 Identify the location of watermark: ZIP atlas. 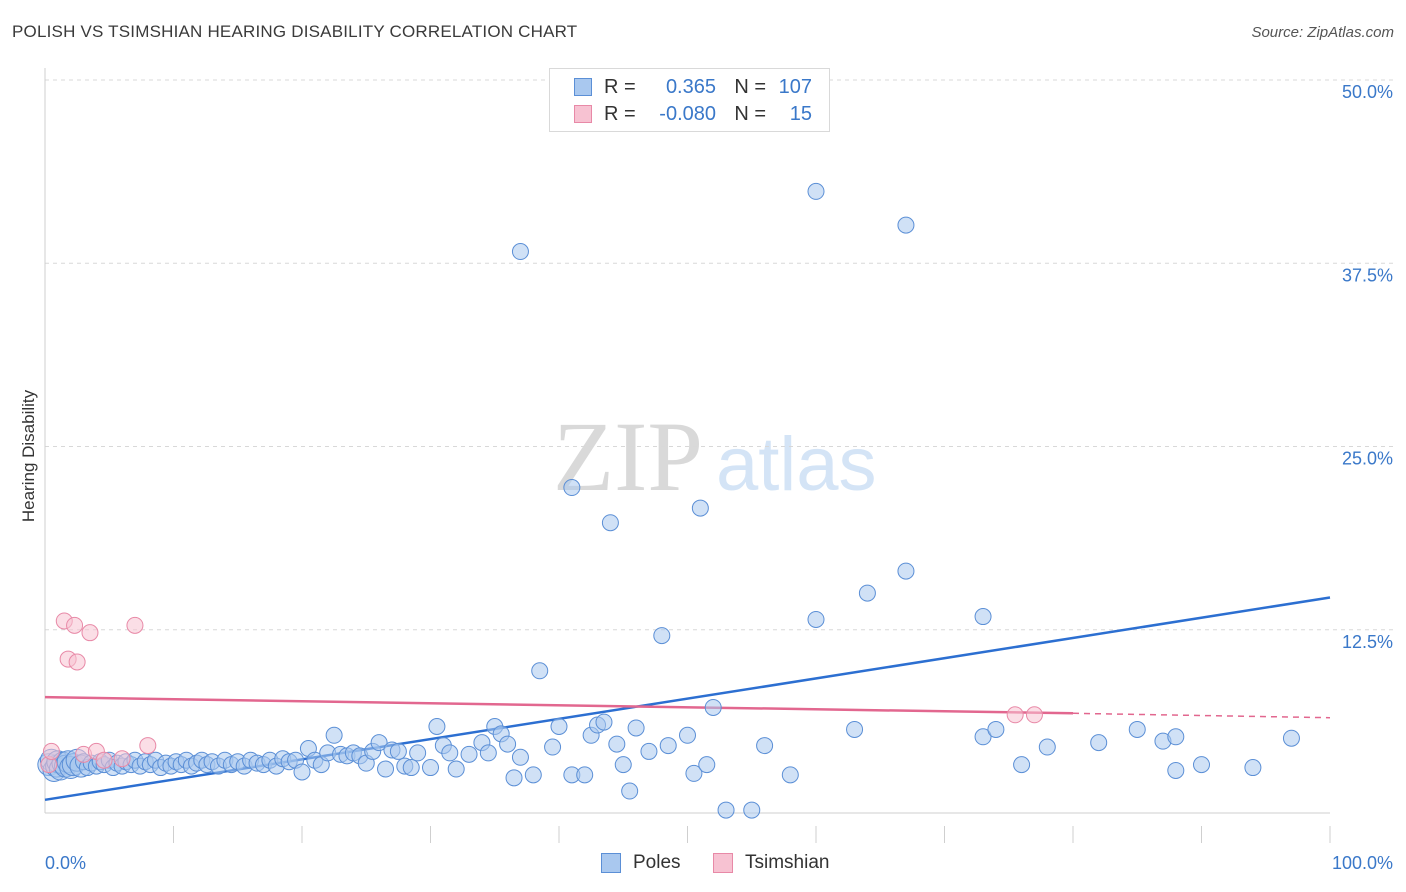
(715, 456).